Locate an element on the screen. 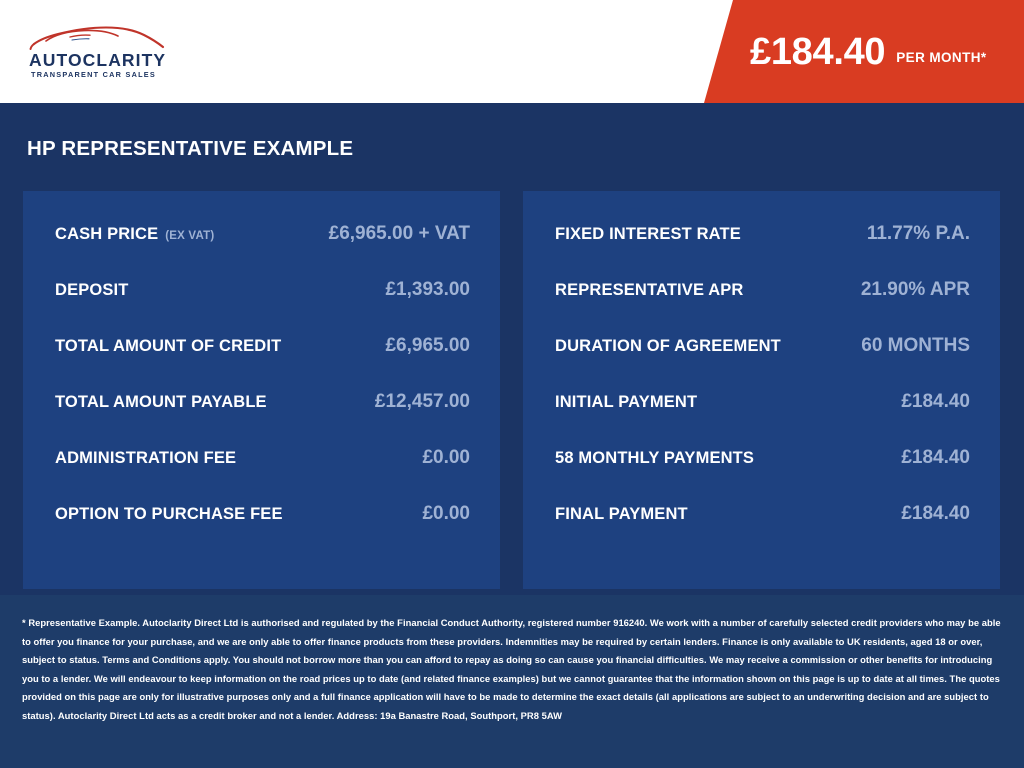 The width and height of the screenshot is (1024, 768). finance-row: DURATION OF AGREEMENT 60 MONTHS is located at coordinates (762, 363).